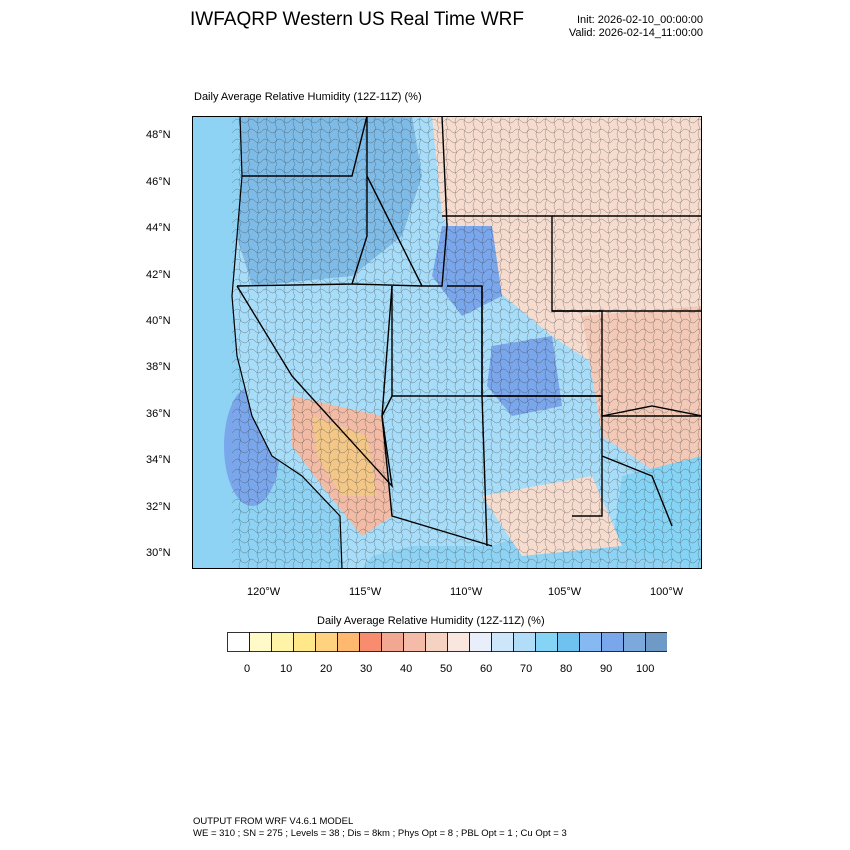 This screenshot has width=850, height=850. I want to click on lon-label: 120°W, so click(264, 592).